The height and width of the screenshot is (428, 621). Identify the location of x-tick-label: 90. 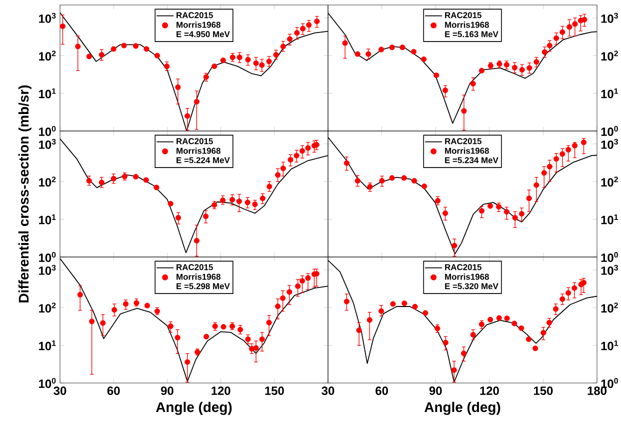
(435, 390).